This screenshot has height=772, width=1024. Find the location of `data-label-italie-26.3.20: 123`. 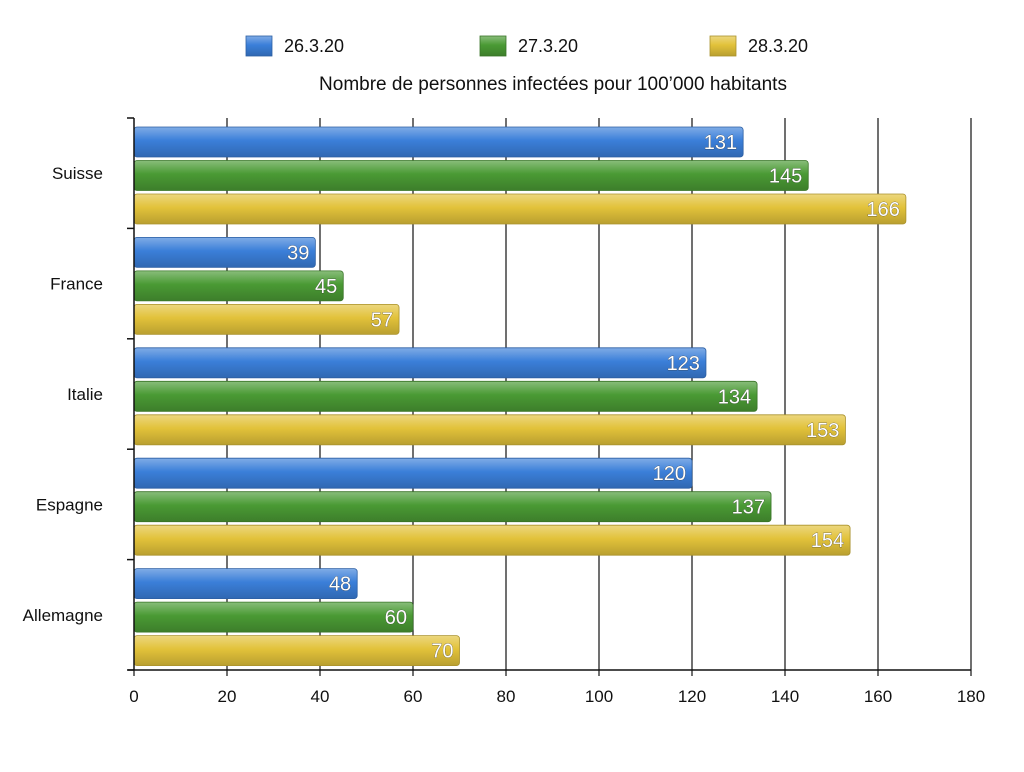

data-label-italie-26.3.20: 123 is located at coordinates (683, 364).